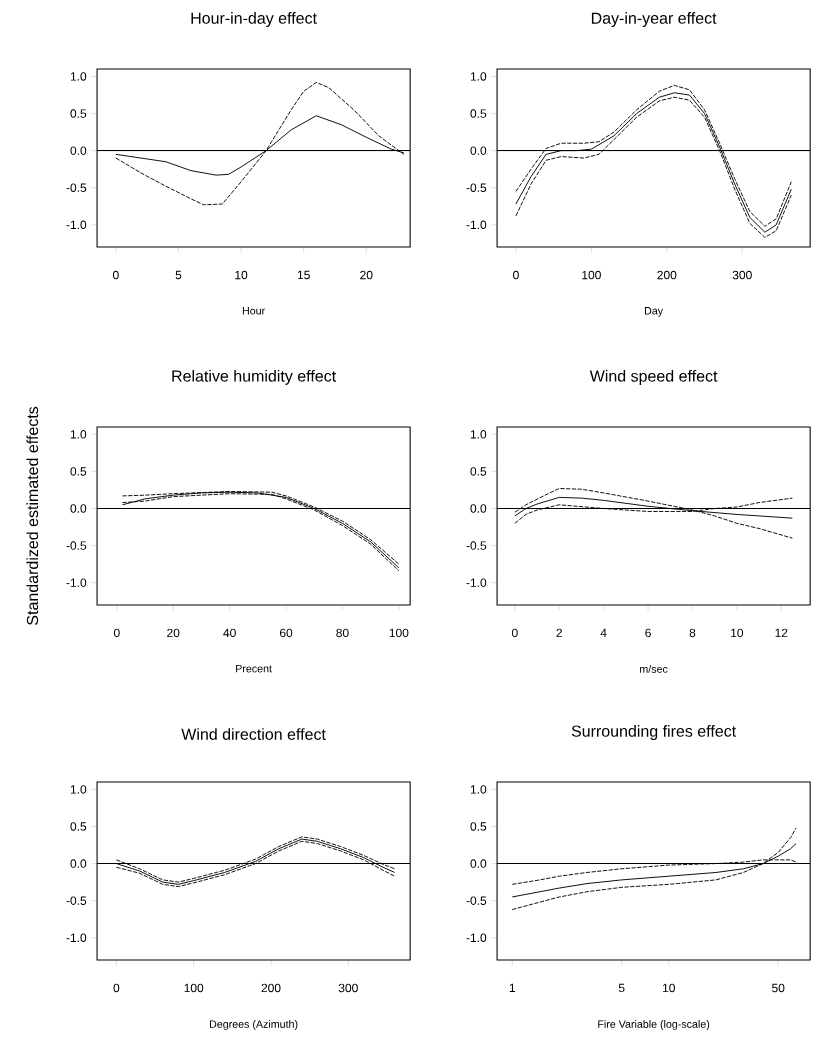 The image size is (824, 1044). I want to click on x-tick-label: 12, so click(781, 633).